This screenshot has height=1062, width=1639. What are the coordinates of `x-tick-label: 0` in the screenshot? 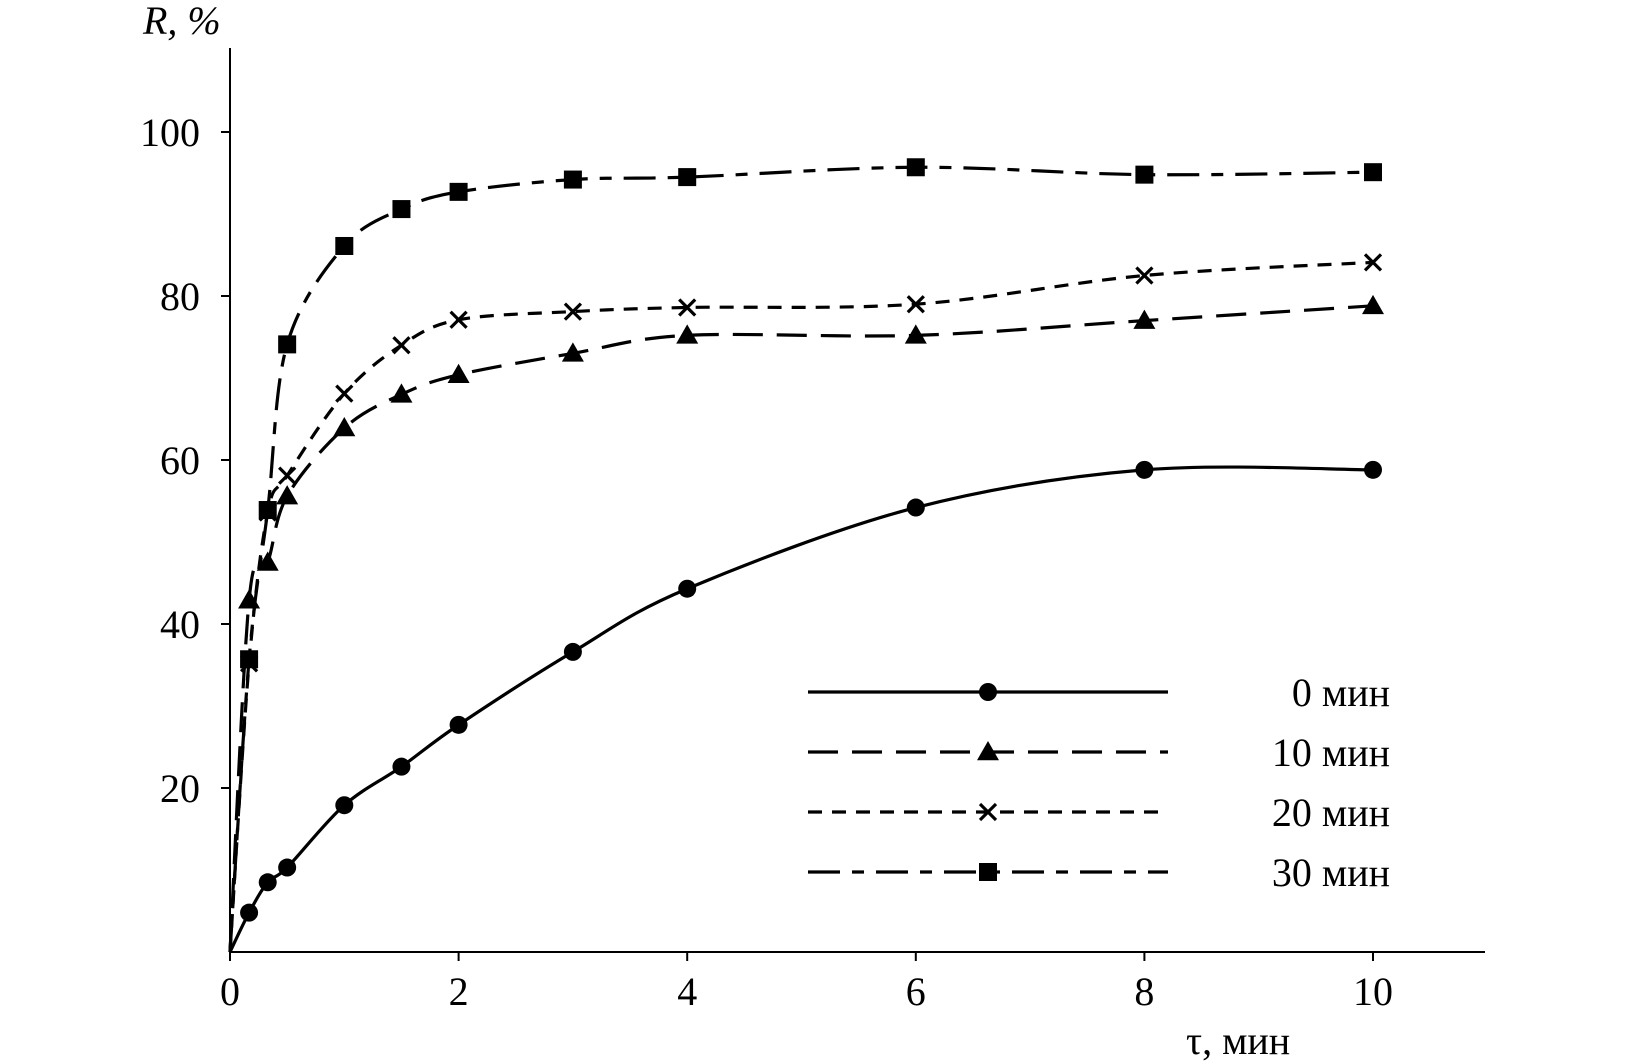 It's located at (230, 991).